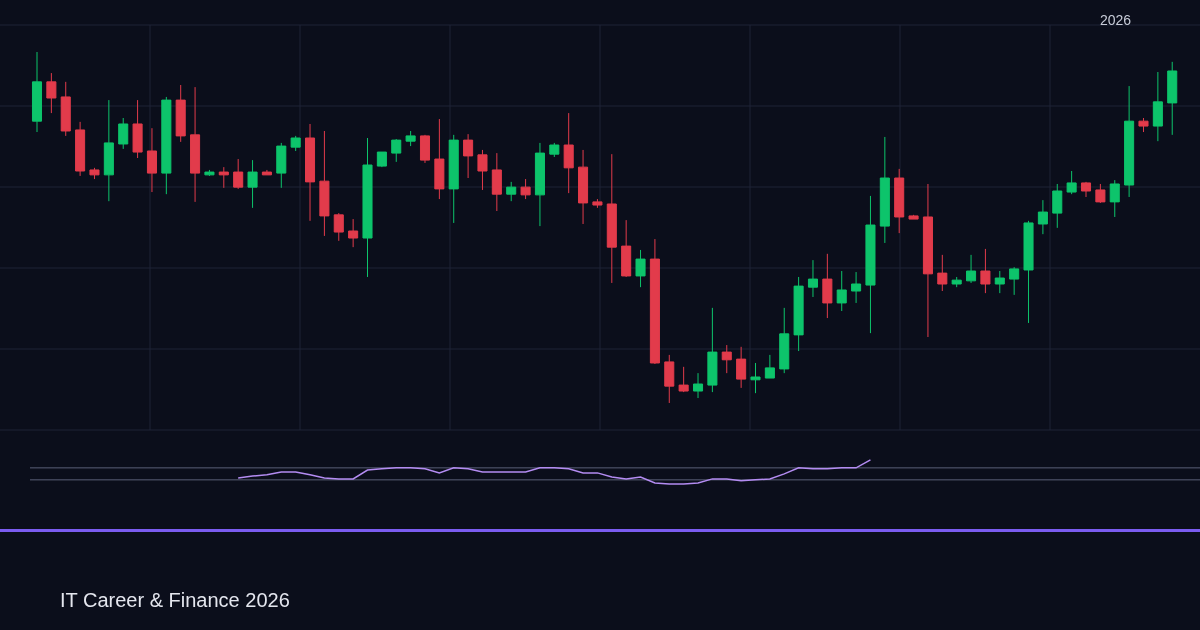  I want to click on text: IT Career & Finance 2026, so click(175, 600).